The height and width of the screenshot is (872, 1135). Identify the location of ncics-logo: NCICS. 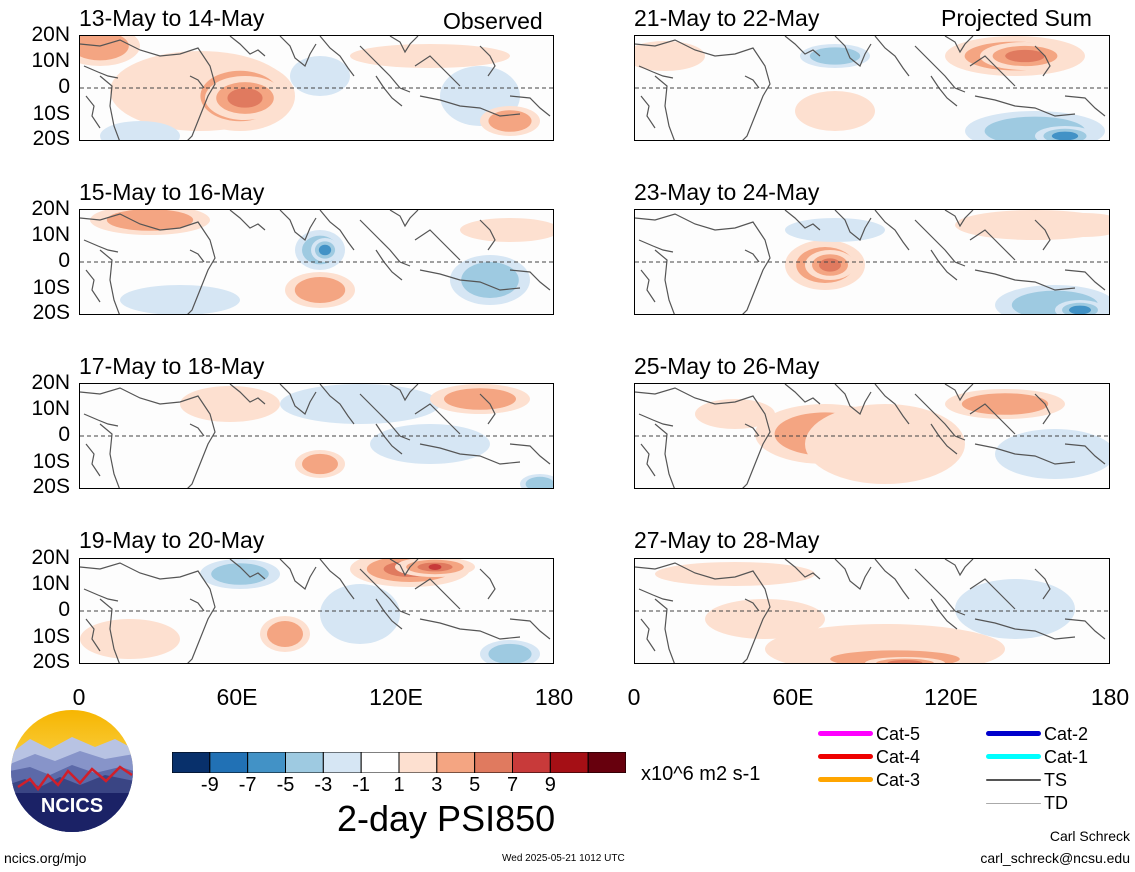
(72, 771).